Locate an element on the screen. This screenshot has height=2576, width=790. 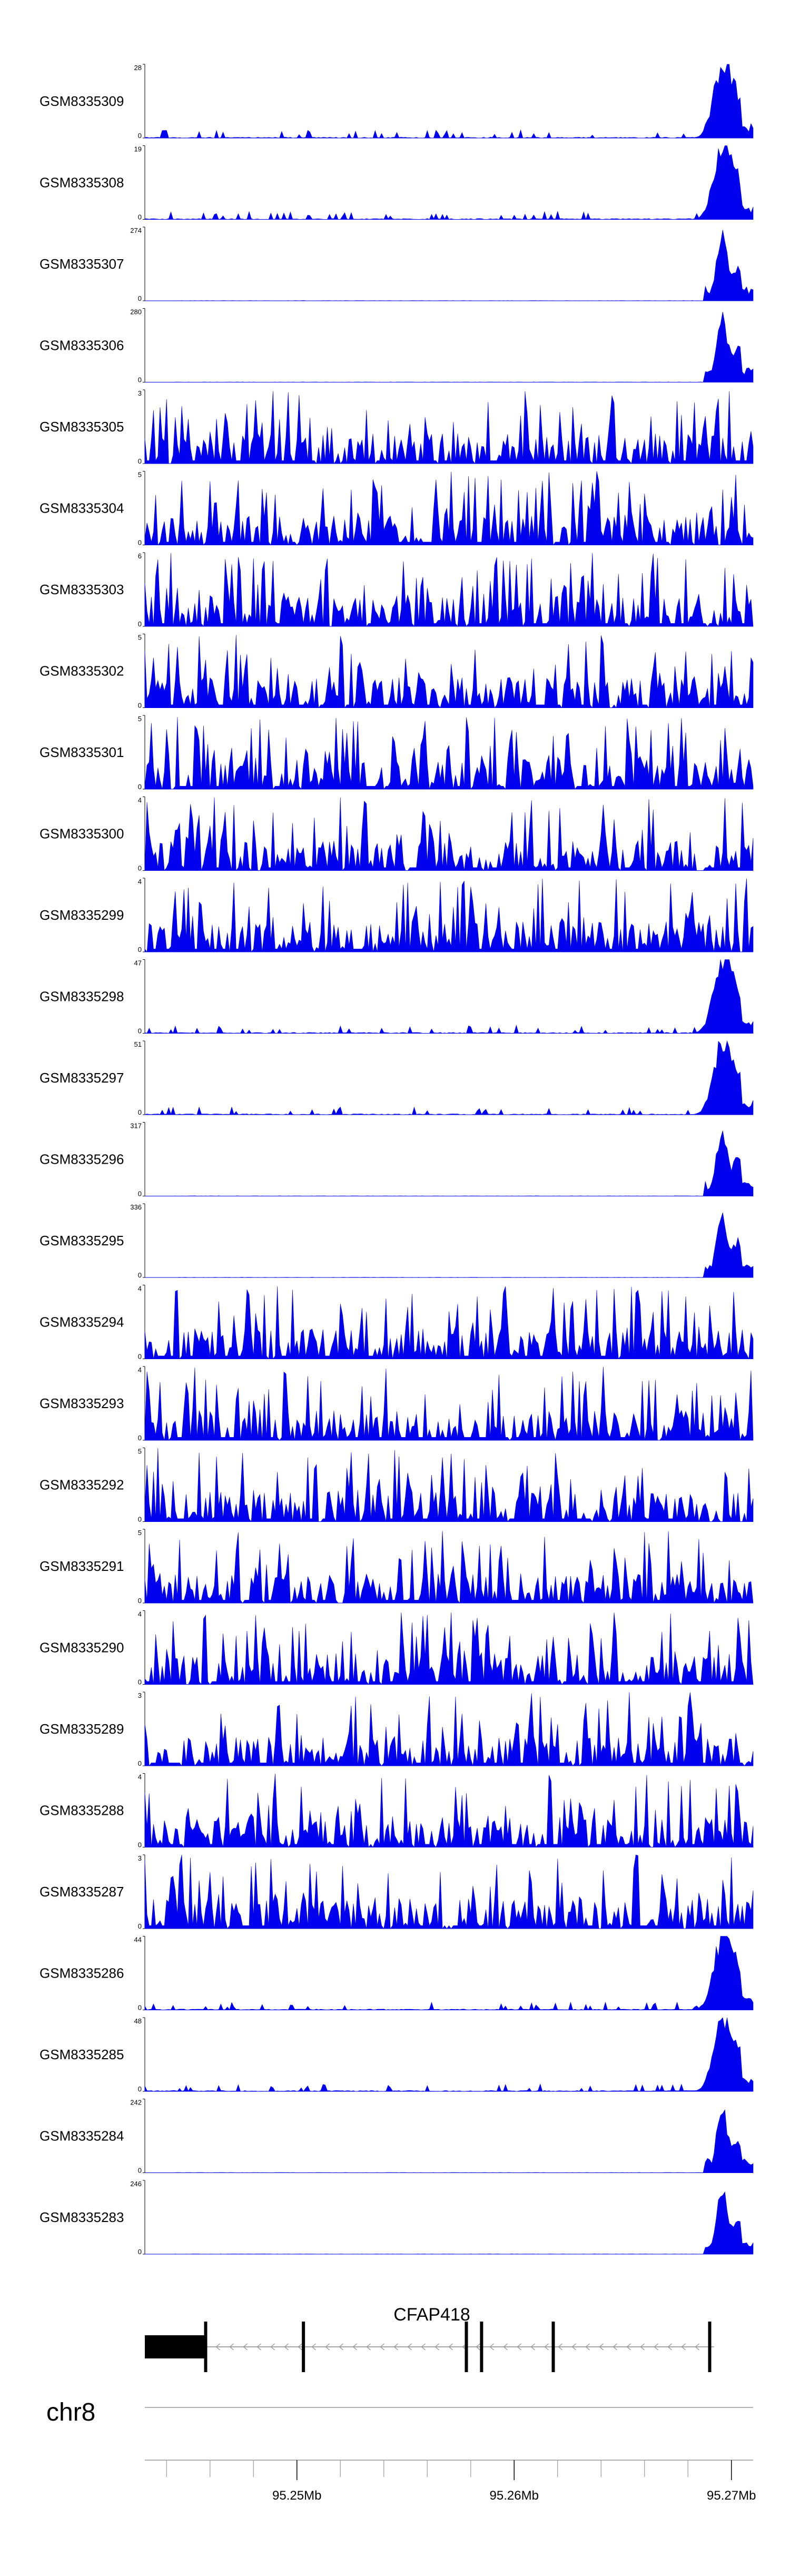
ymax-label: 242 is located at coordinates (136, 2103).